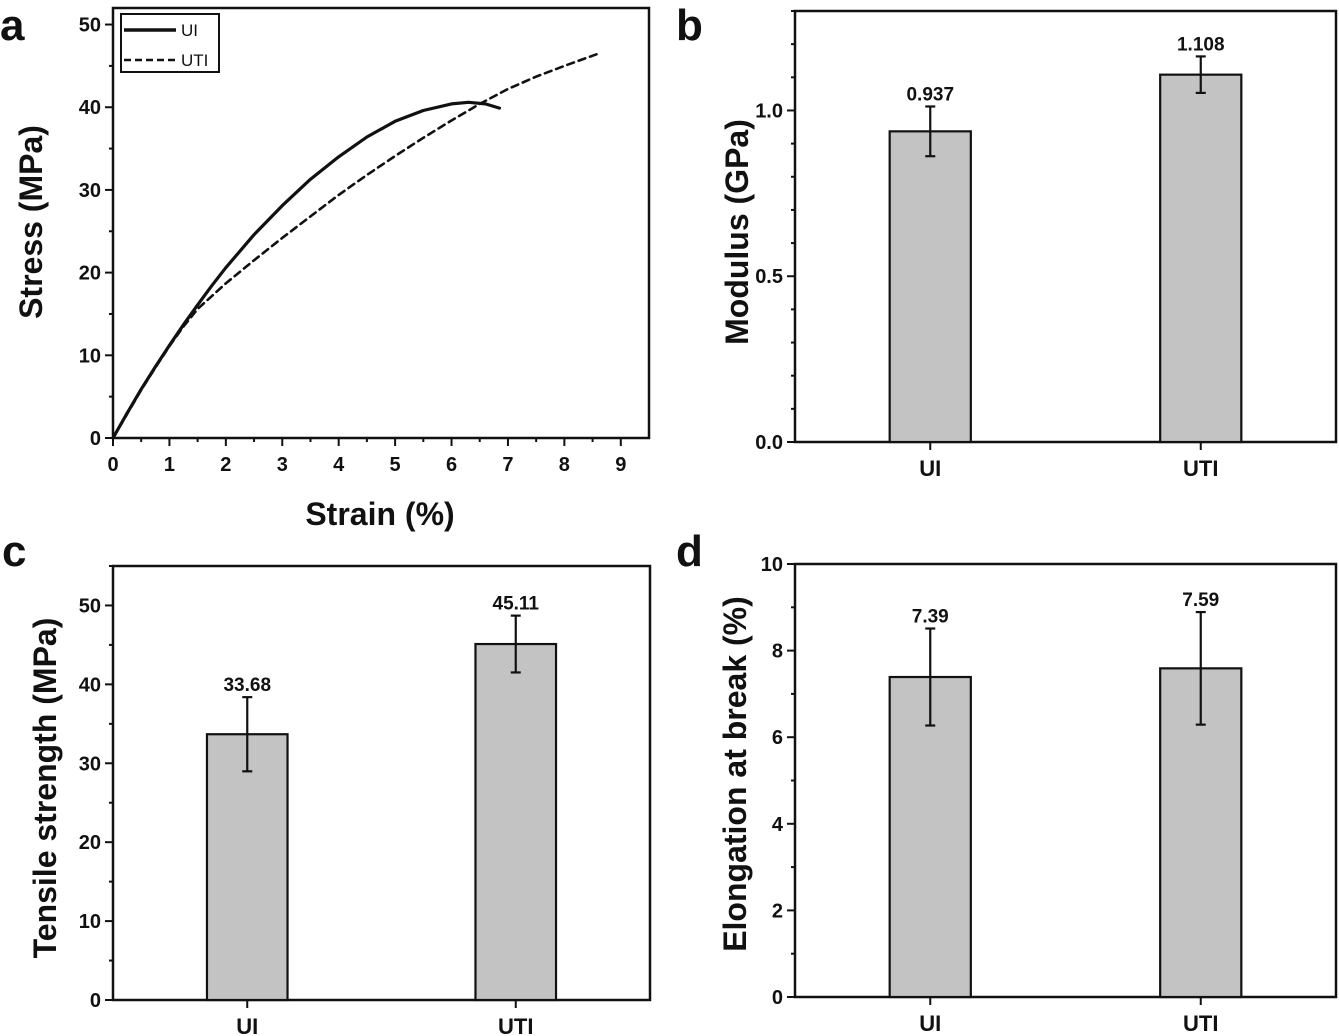 The height and width of the screenshot is (1036, 1339). I want to click on x-tick-label: 9, so click(620, 465).